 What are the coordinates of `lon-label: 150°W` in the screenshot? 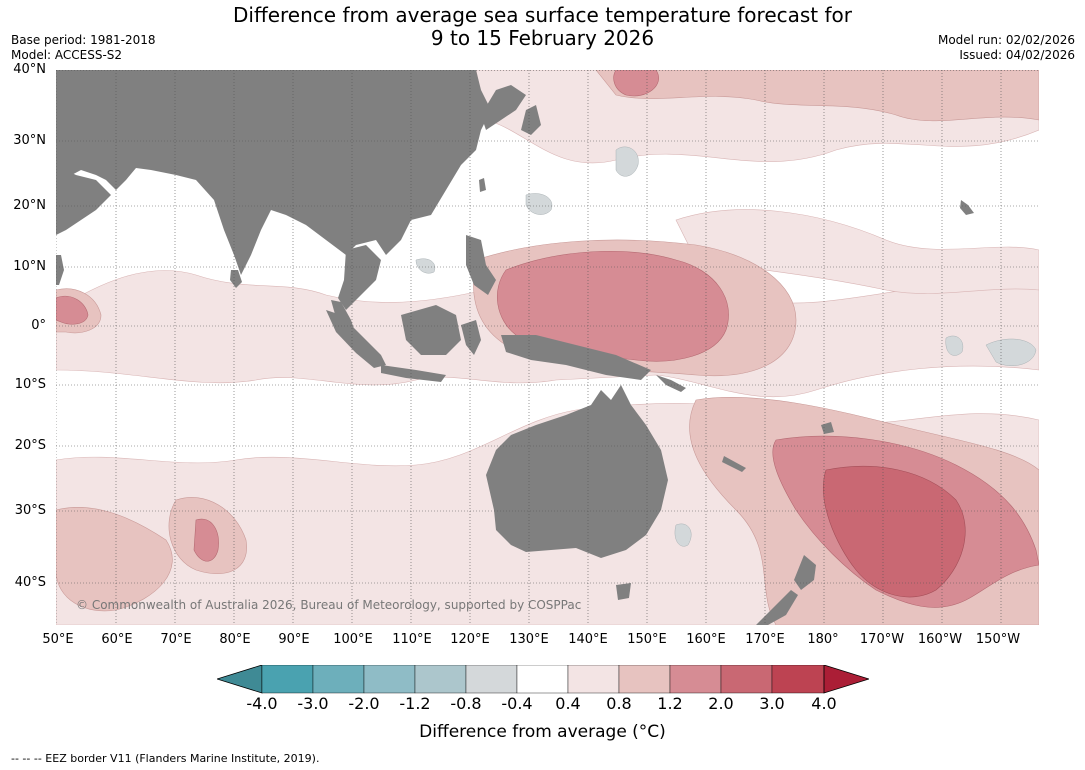 It's located at (998, 639).